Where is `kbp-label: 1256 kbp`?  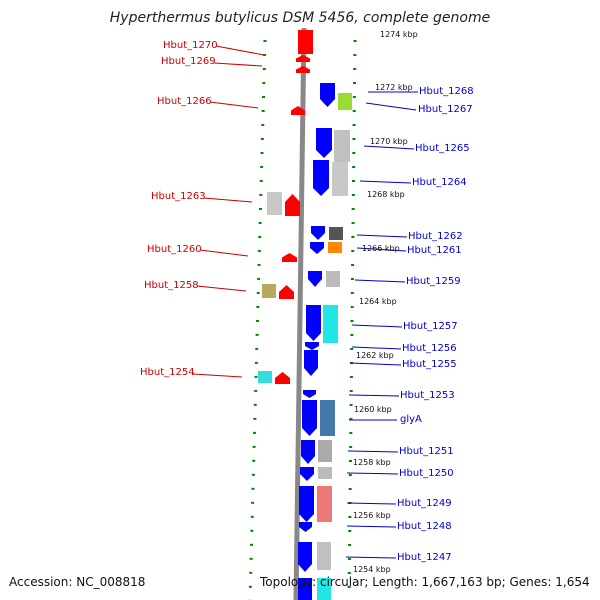
kbp-label: 1256 kbp is located at coordinates (372, 515).